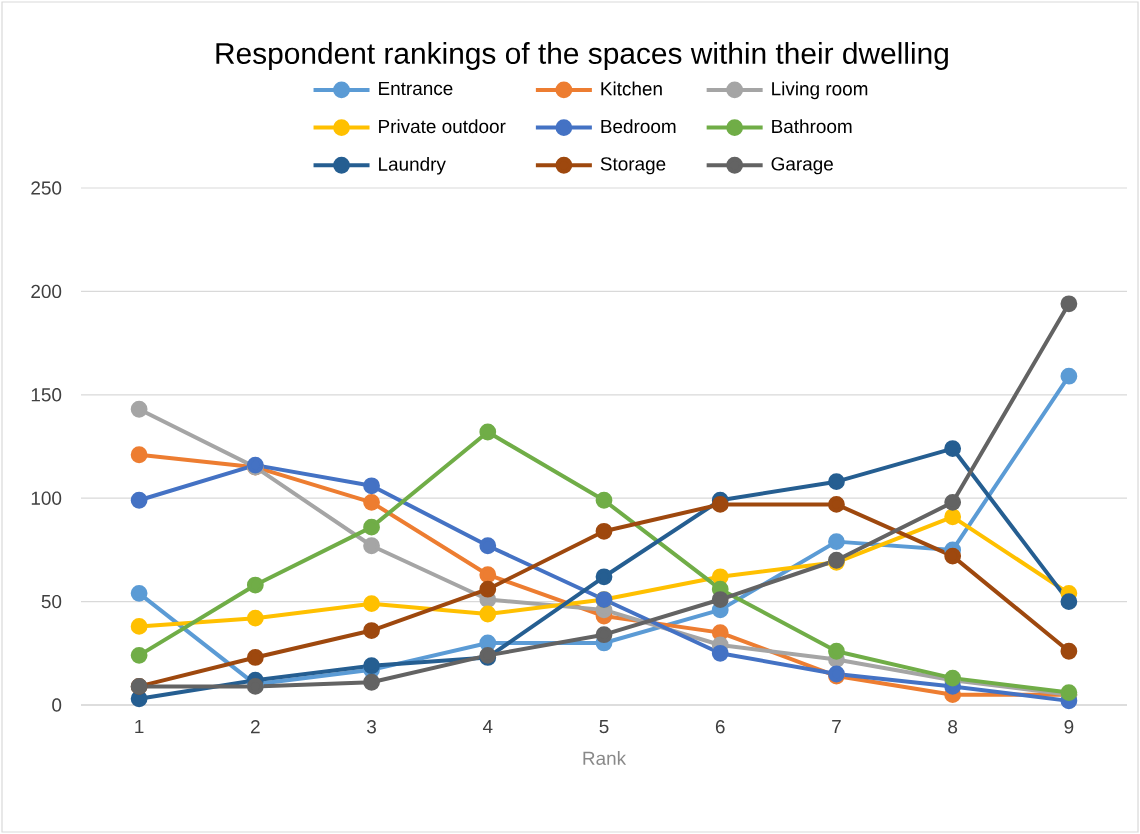  Describe the element at coordinates (57, 705) in the screenshot. I see `y-tick-label: 0` at that location.